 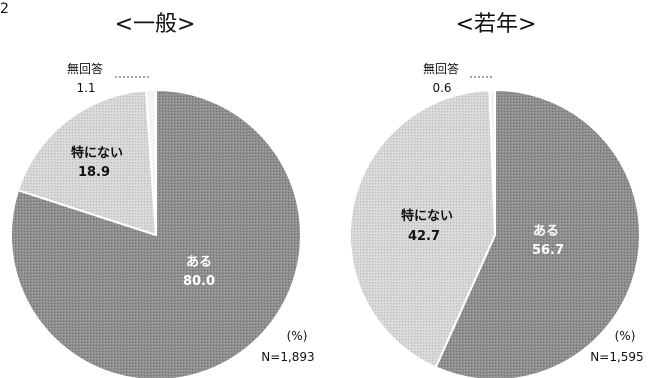 I want to click on slice-value-yes-youth: 56.7, so click(x=548, y=250).